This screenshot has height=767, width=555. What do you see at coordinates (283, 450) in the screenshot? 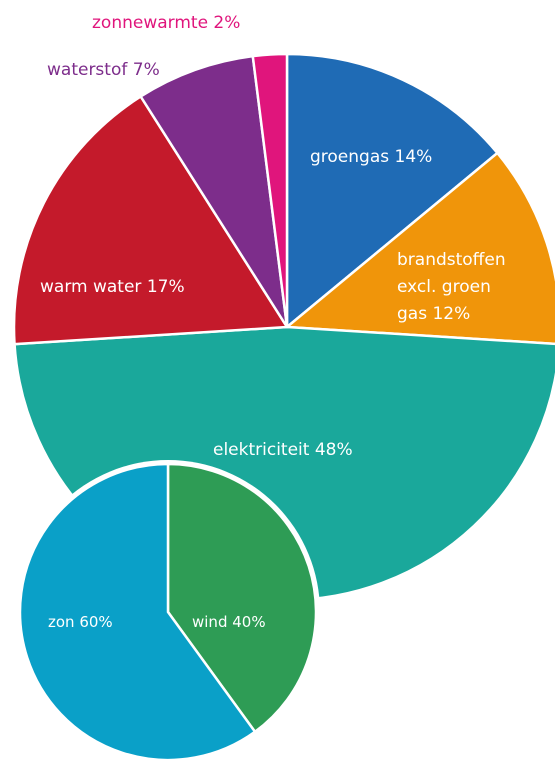
I see `label-elektriciteit: elektriciteit 48%` at bounding box center [283, 450].